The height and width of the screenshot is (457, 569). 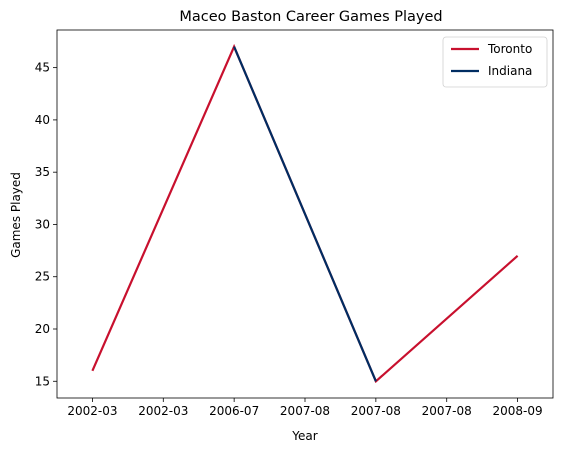 What do you see at coordinates (234, 411) in the screenshot?
I see `x-tick-label: 2006-07` at bounding box center [234, 411].